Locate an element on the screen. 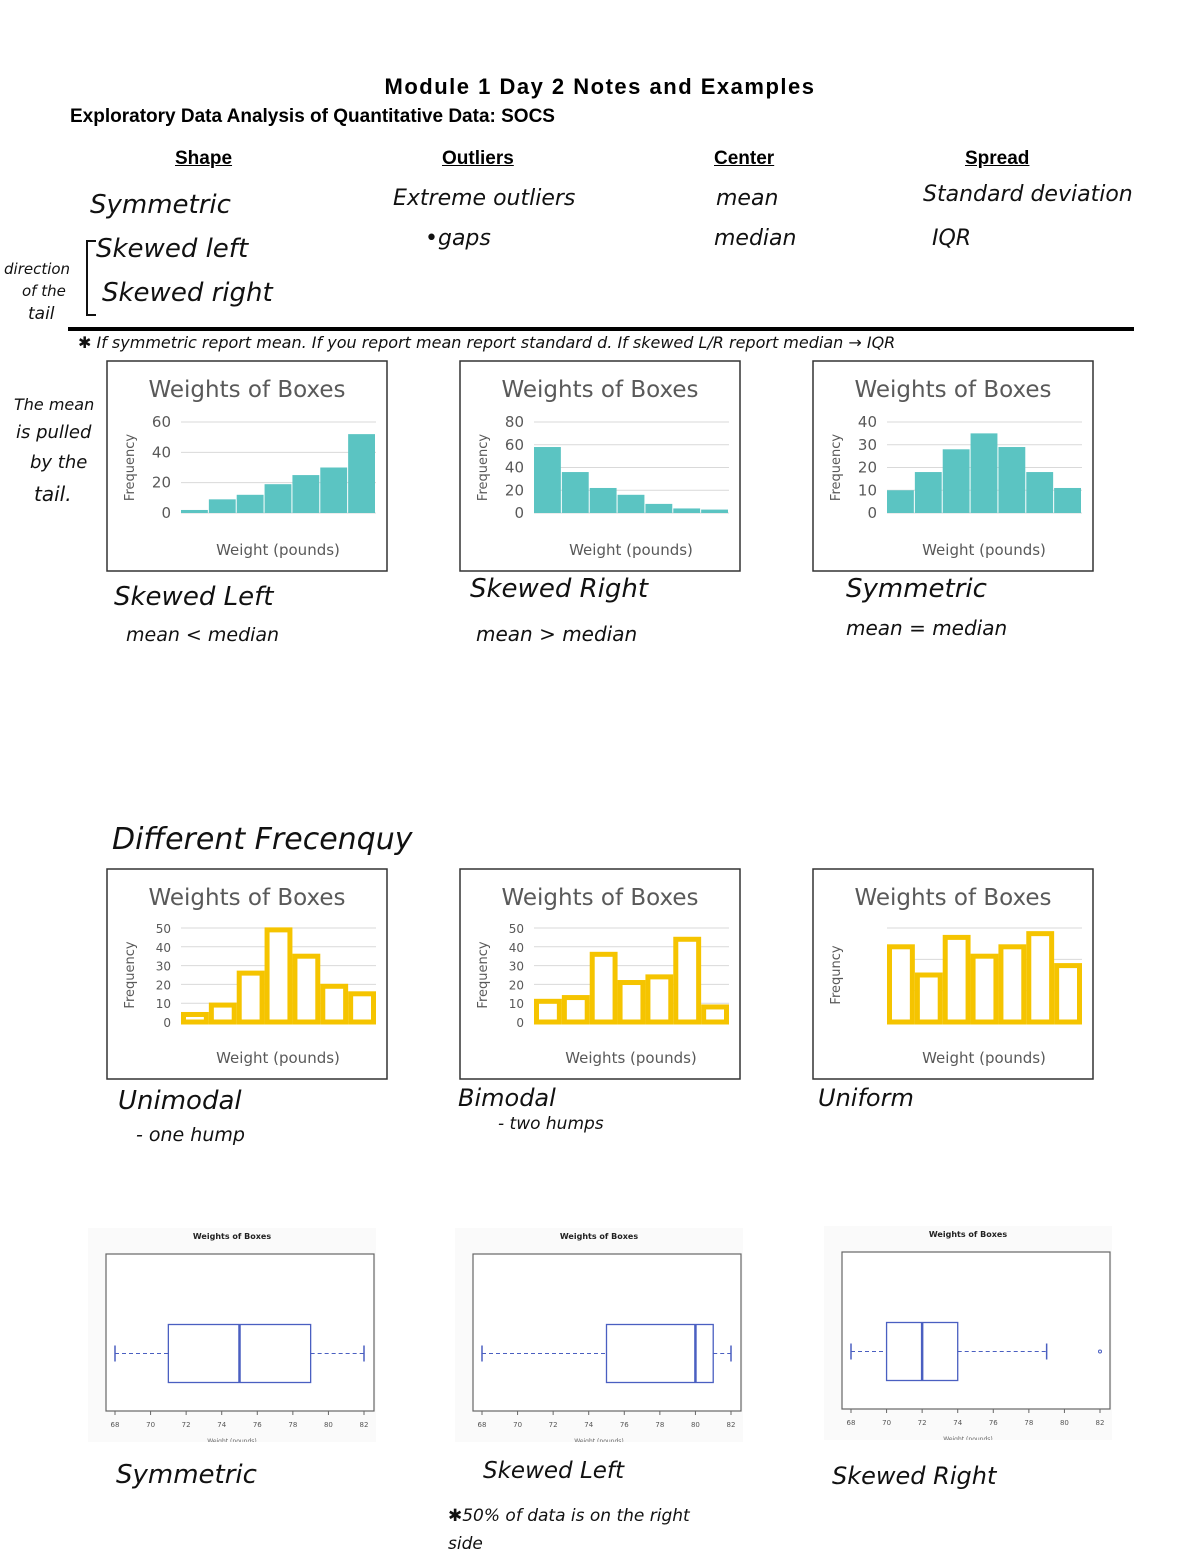 This screenshot has height=1553, width=1200. chart-frame is located at coordinates (600, 466).